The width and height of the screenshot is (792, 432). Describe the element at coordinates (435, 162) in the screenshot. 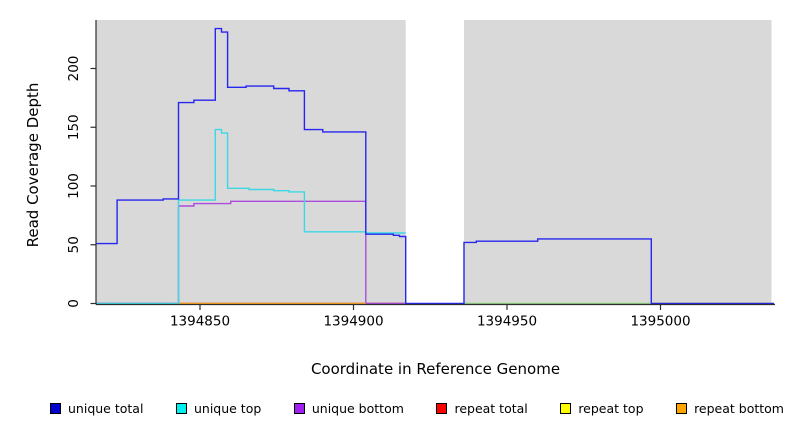

I see `masked-region-band` at that location.